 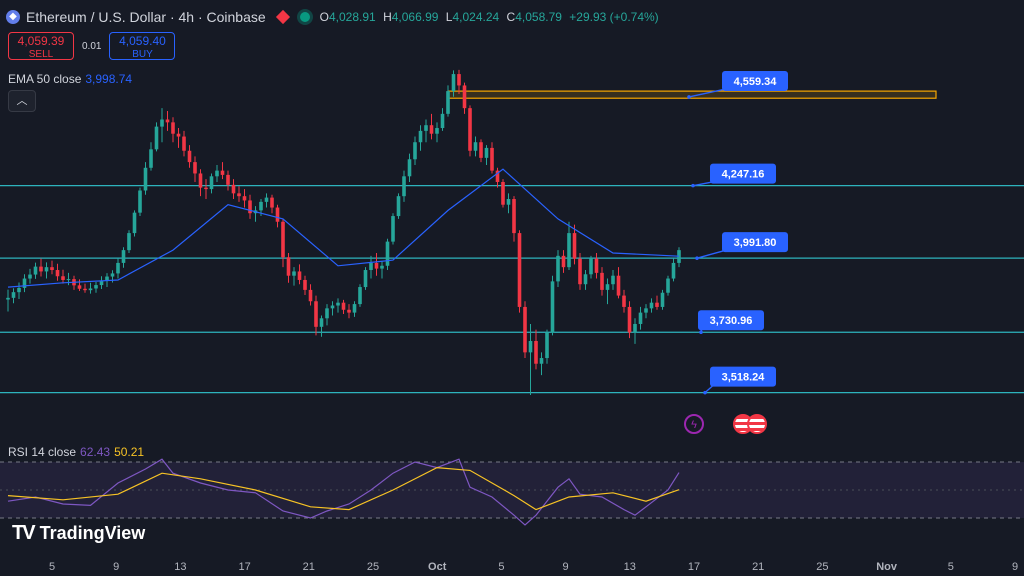 What do you see at coordinates (70, 79) in the screenshot?
I see `ema-legend: EMA 50 close 3,998.74` at bounding box center [70, 79].